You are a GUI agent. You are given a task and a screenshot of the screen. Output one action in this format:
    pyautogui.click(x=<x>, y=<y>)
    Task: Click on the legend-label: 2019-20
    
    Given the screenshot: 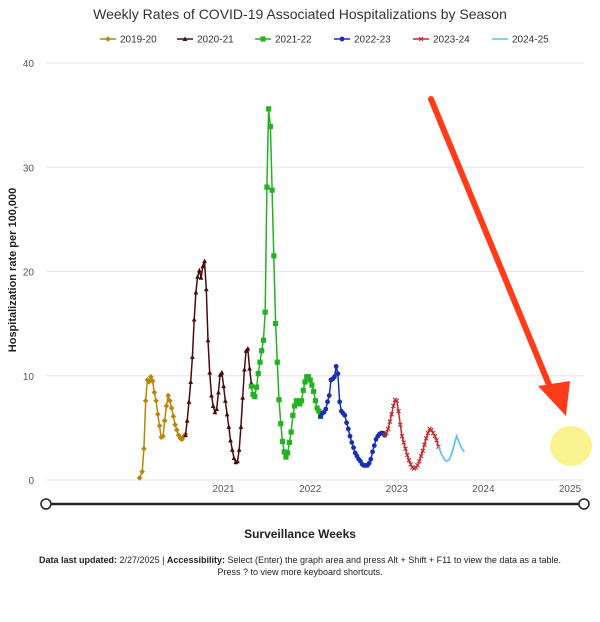 What is the action you would take?
    pyautogui.click(x=138, y=40)
    